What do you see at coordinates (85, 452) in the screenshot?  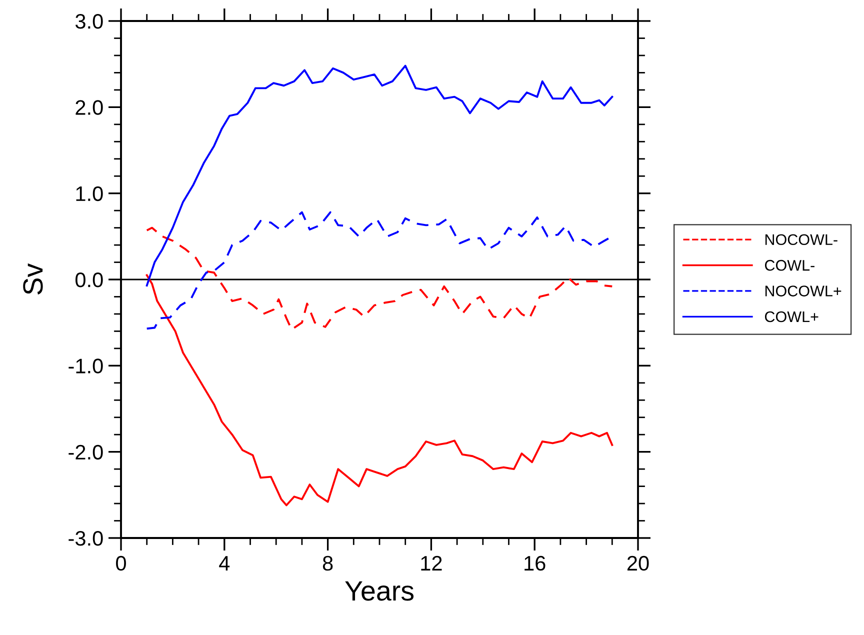 I see `y-tick-label: -2.0` at bounding box center [85, 452].